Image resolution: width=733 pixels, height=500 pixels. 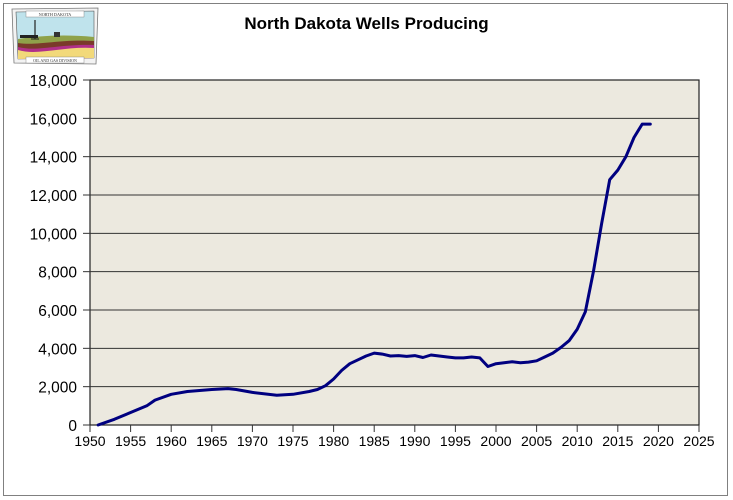 What do you see at coordinates (57, 349) in the screenshot?
I see `y-tick-label: 4,000` at bounding box center [57, 349].